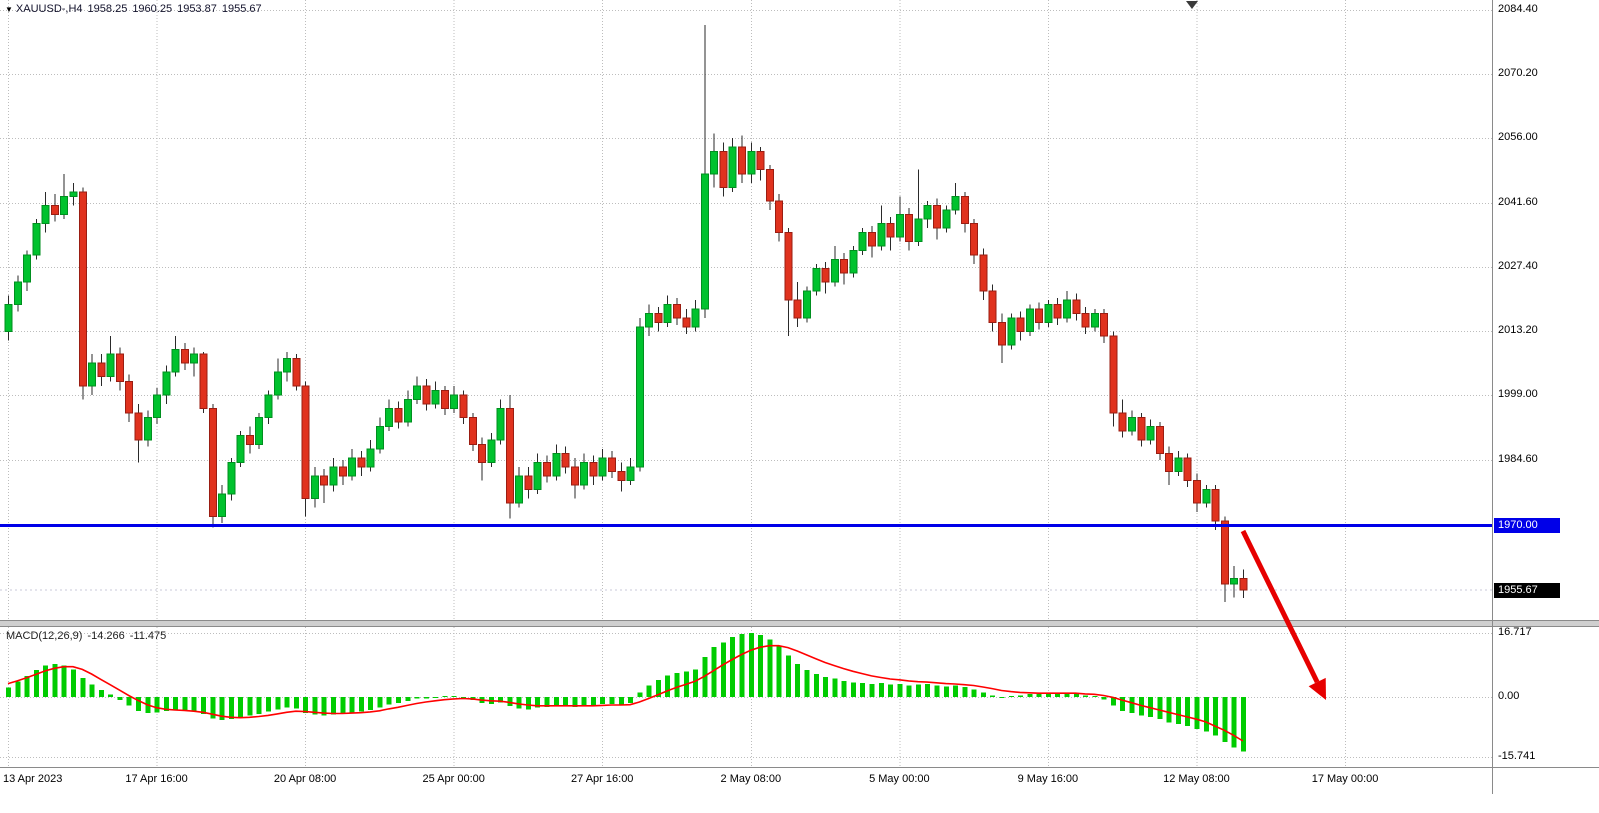 Image resolution: width=1599 pixels, height=813 pixels. What do you see at coordinates (1509, 696) in the screenshot?
I see `macd-axis-label: 0.00` at bounding box center [1509, 696].